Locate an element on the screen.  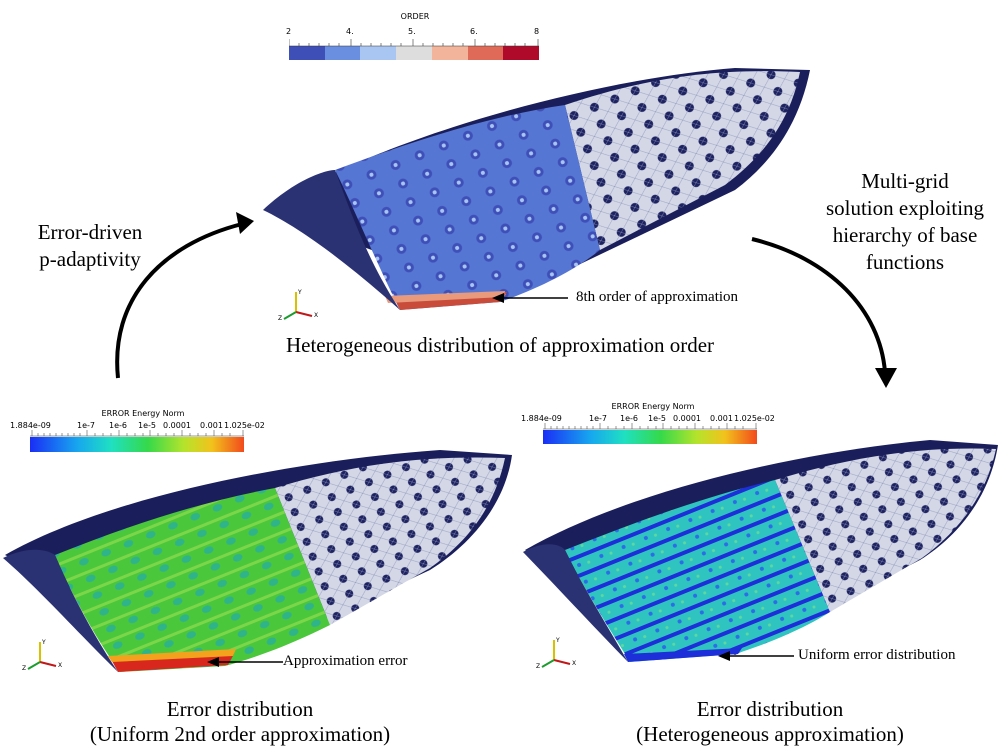
right-arrow-label-line-1: Multi-grid is located at coordinates (905, 181).